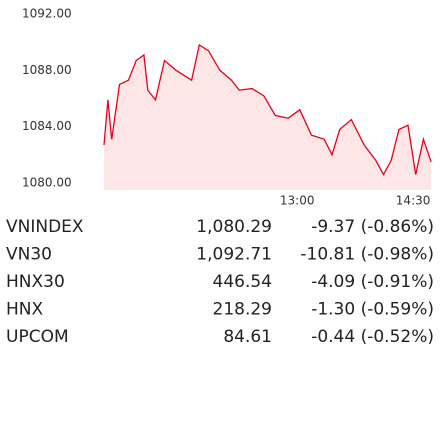 The width and height of the screenshot is (440, 440). Describe the element at coordinates (29, 255) in the screenshot. I see `index-name: VN30` at that location.